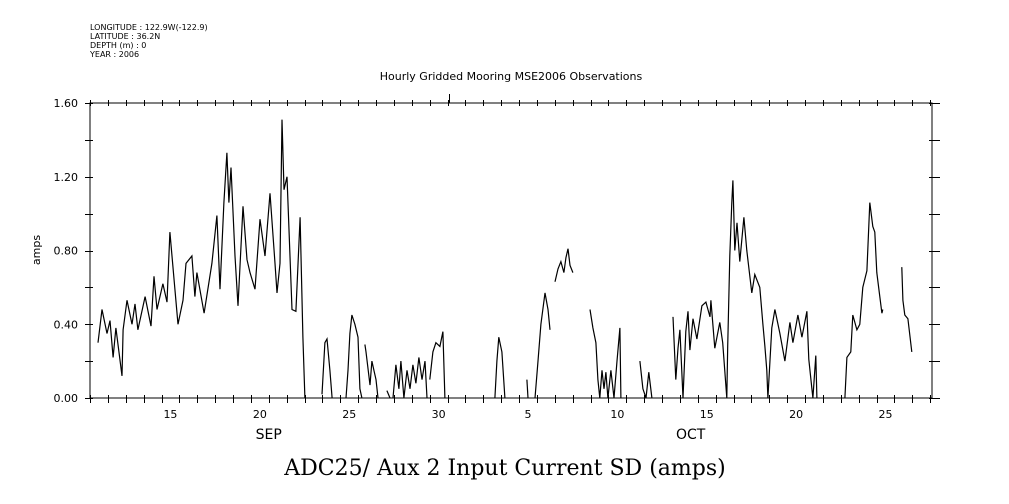 The image size is (1009, 504). I want to click on y-tick-label: 1.20, so click(66, 177).